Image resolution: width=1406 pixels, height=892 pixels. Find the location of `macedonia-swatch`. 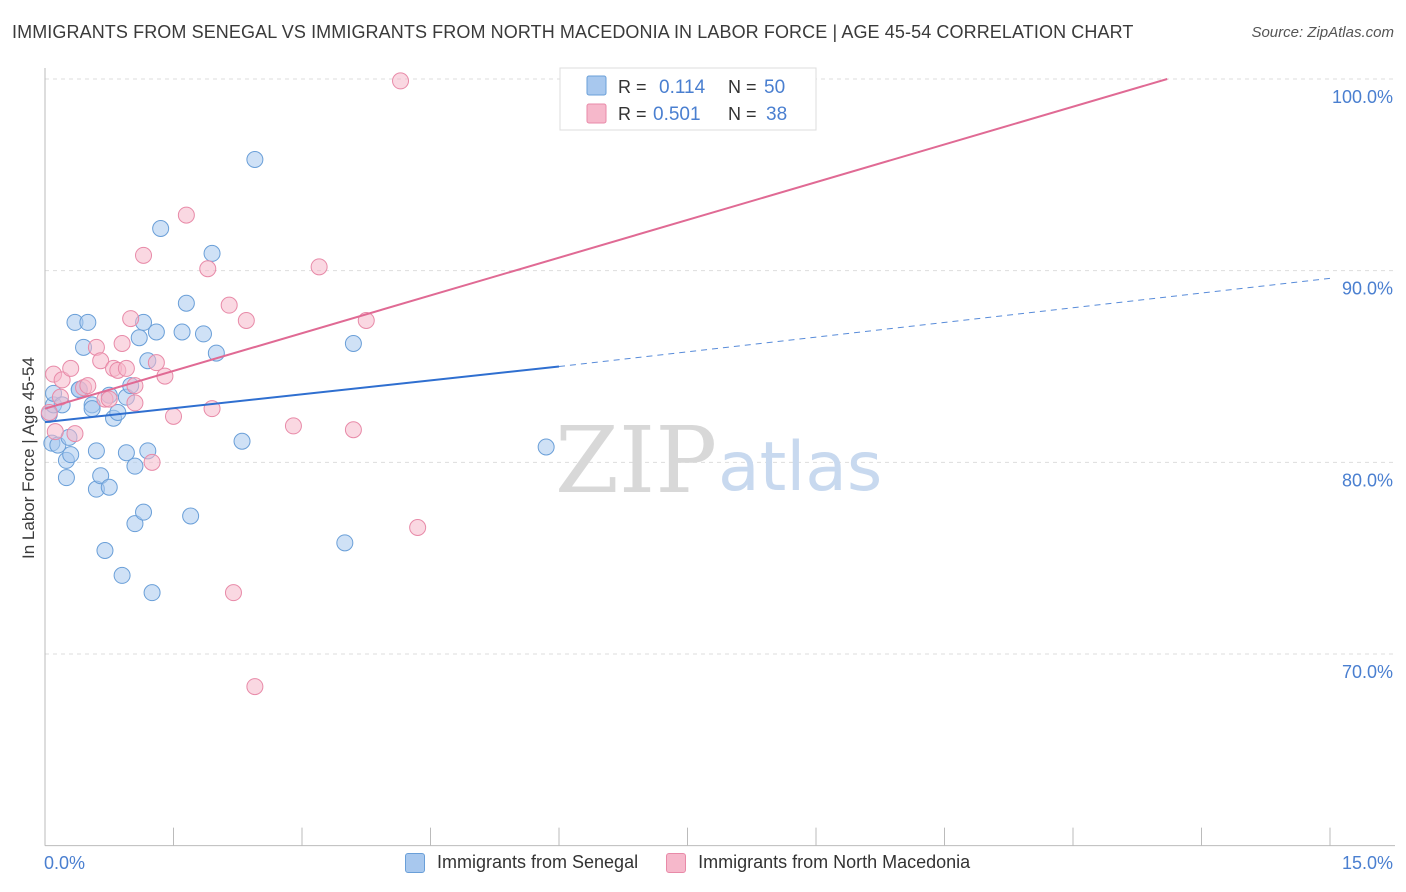

macedonia-swatch is located at coordinates (676, 862).